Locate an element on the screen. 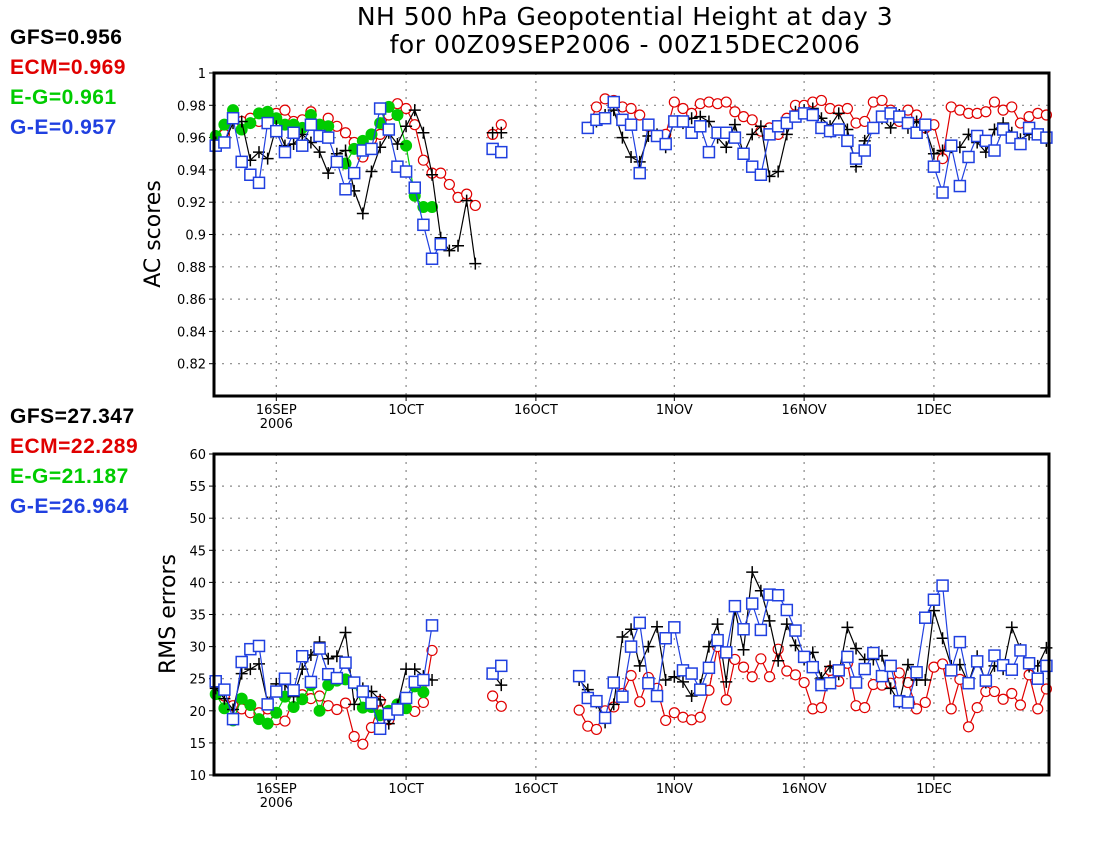  ac-legend-eg: E-G=0.961 is located at coordinates (63, 97).